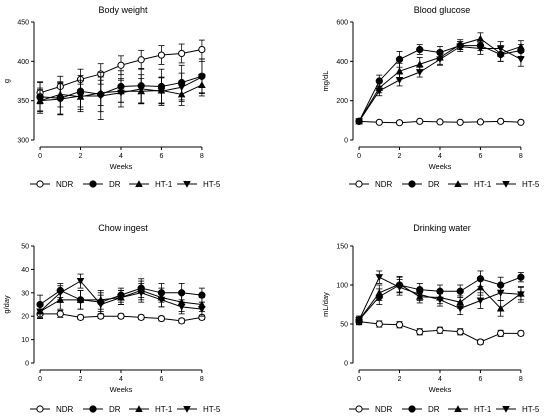 The height and width of the screenshot is (419, 550). I want to click on legend-label: HT-1, so click(164, 409).